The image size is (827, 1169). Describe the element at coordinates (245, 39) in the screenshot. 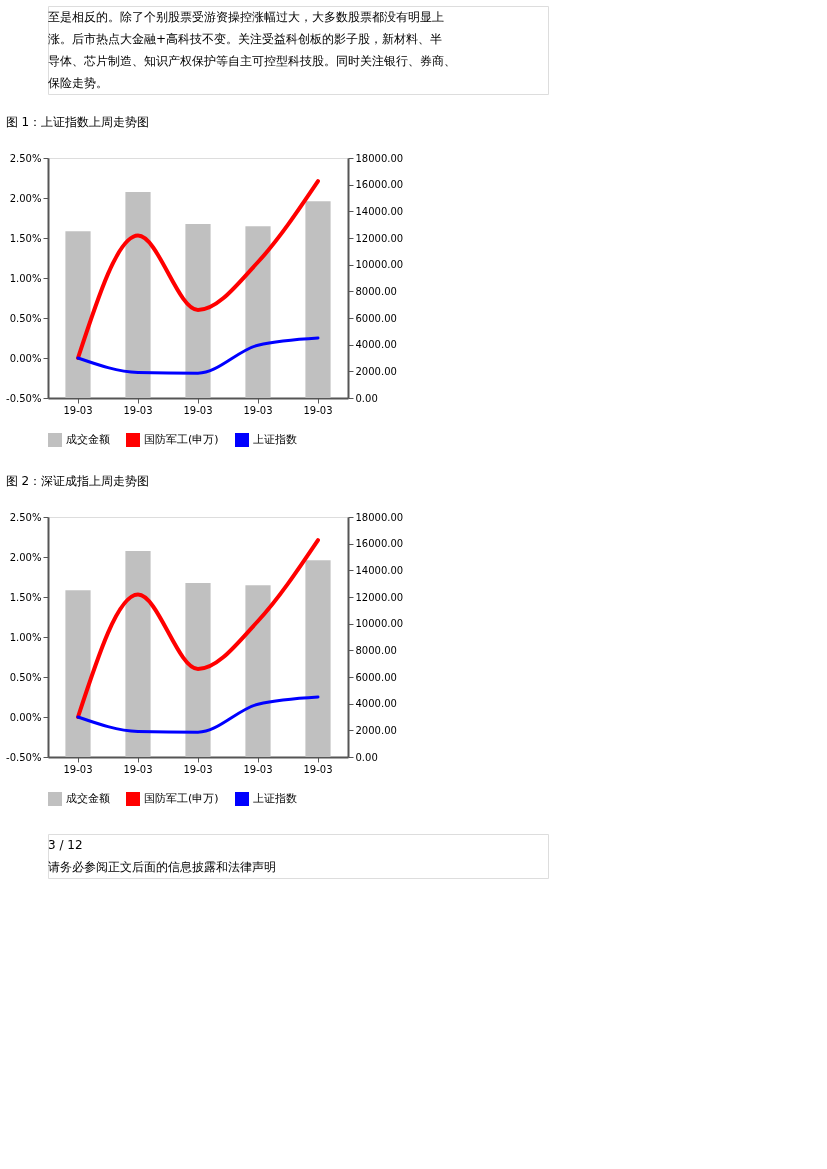

I see `text: 涨。后市热点大金融+高科技不变。关注受益科创板的影子股，新材料、半` at that location.